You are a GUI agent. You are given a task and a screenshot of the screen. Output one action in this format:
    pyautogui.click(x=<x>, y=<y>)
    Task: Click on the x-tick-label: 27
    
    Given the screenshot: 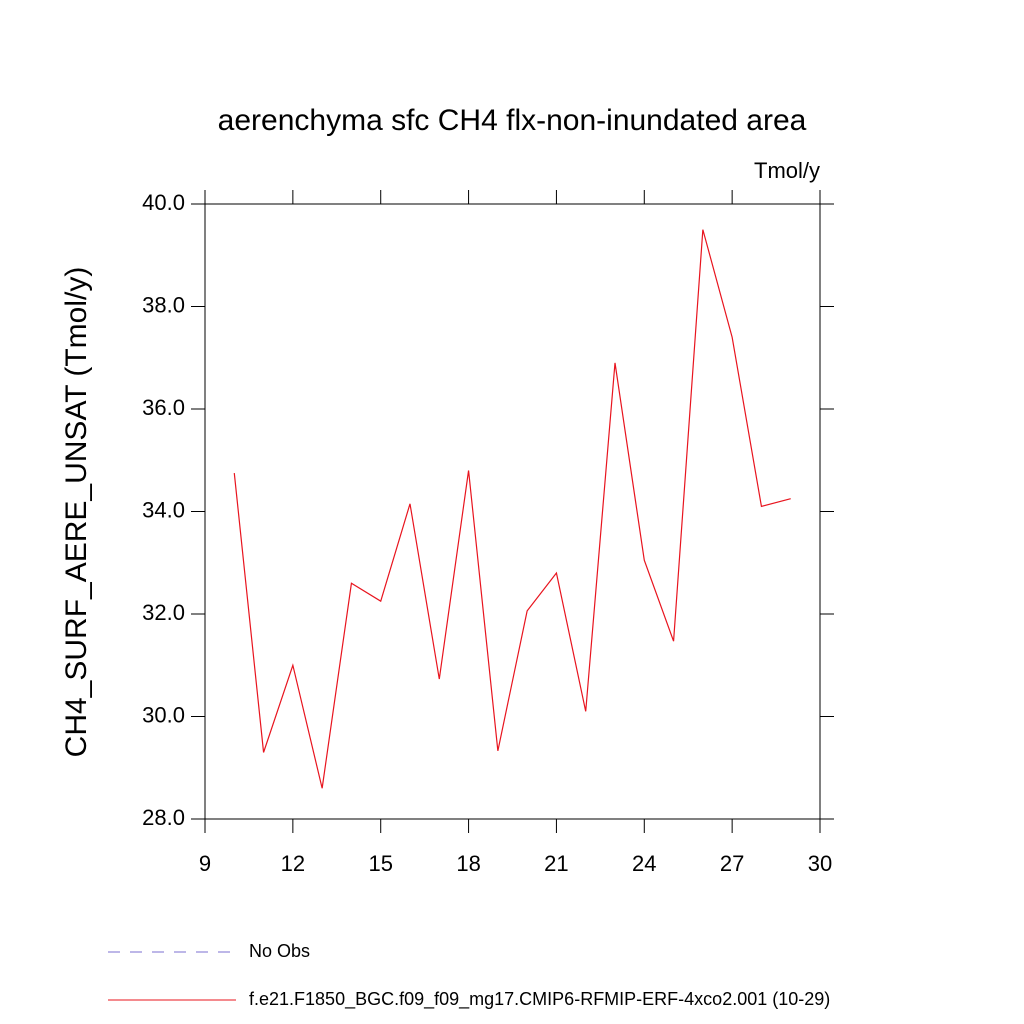 What is the action you would take?
    pyautogui.click(x=732, y=863)
    